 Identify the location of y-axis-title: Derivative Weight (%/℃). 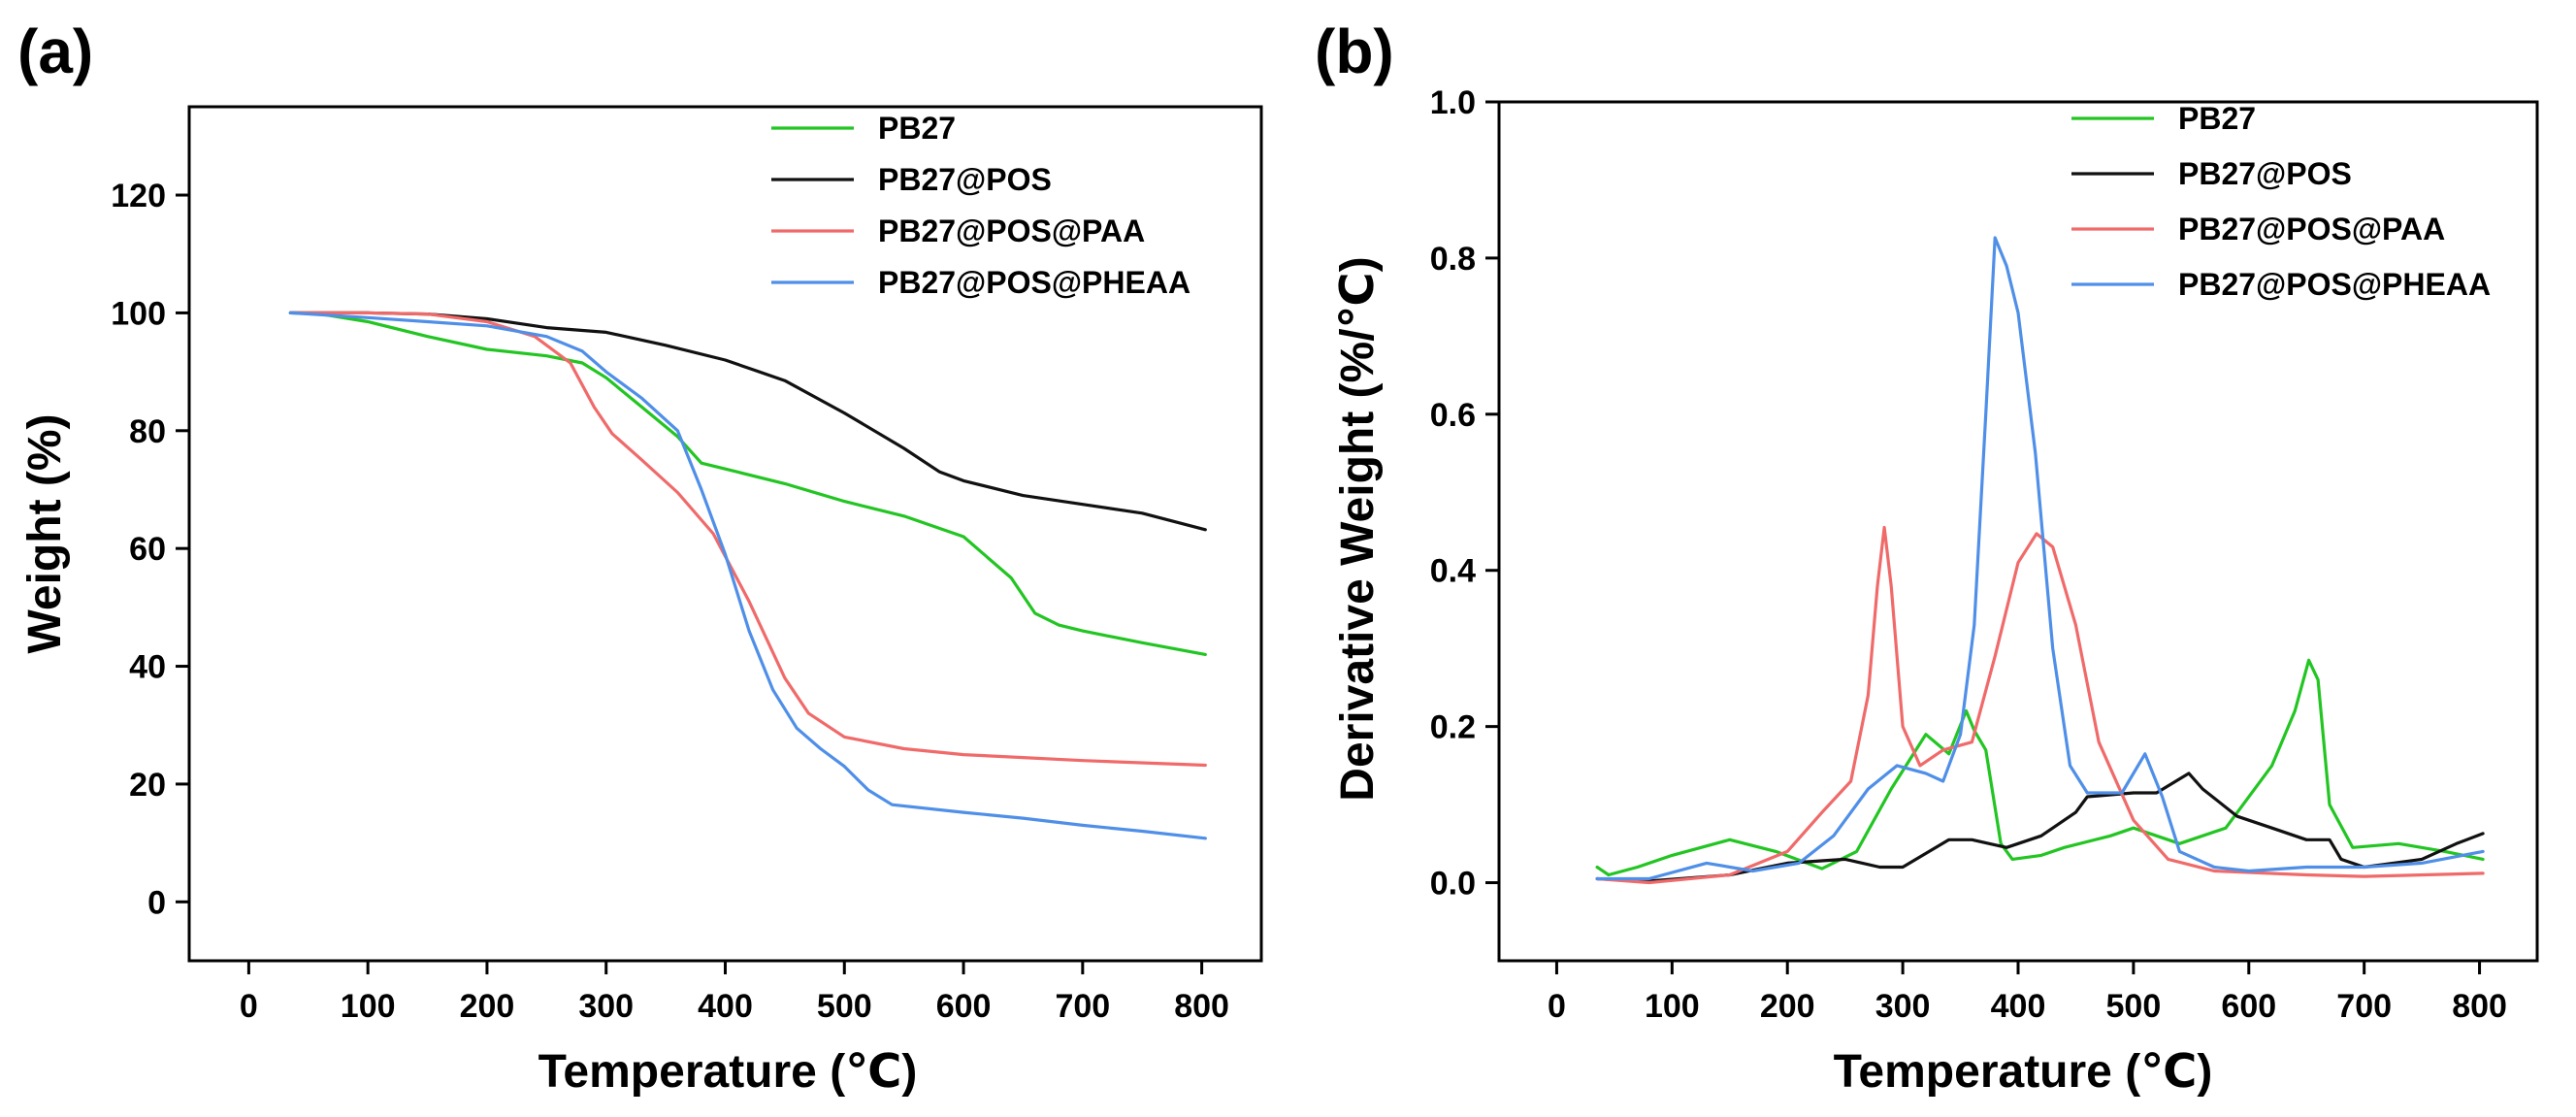
(1358, 528).